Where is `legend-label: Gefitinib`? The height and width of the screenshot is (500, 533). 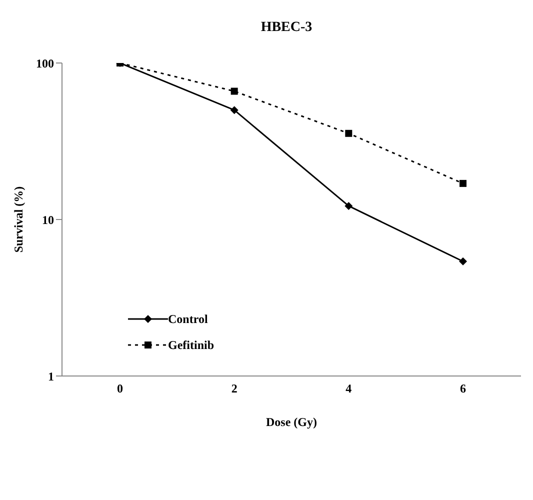 legend-label: Gefitinib is located at coordinates (191, 345).